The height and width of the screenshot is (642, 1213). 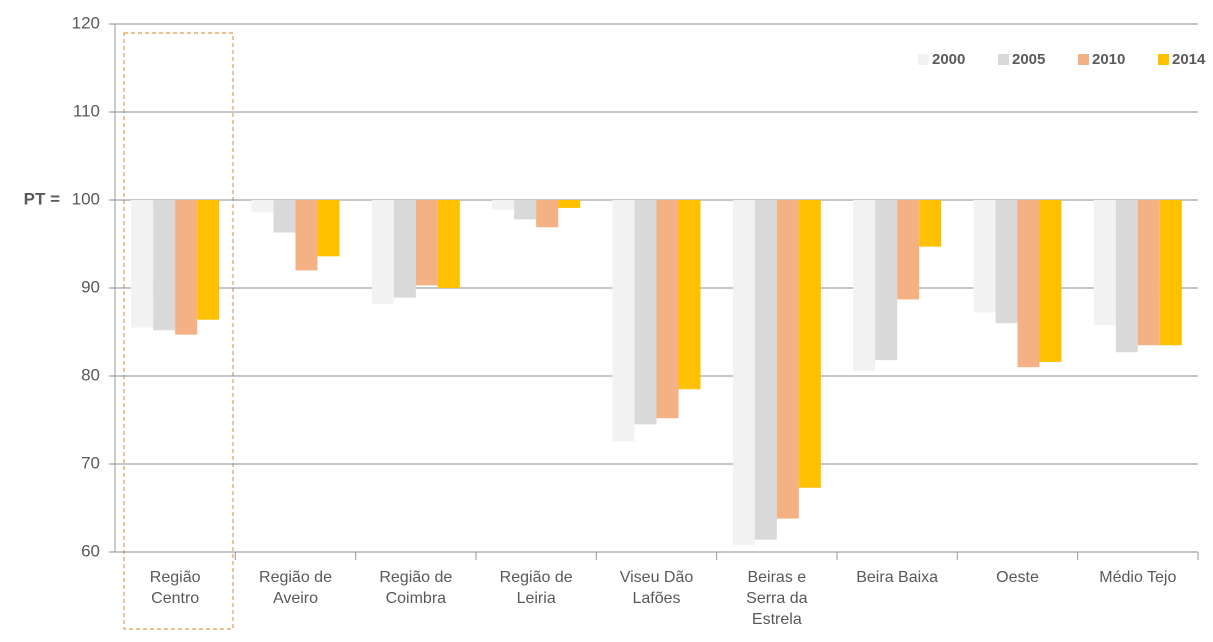 I want to click on y-tick-label: 120, so click(x=86, y=22).